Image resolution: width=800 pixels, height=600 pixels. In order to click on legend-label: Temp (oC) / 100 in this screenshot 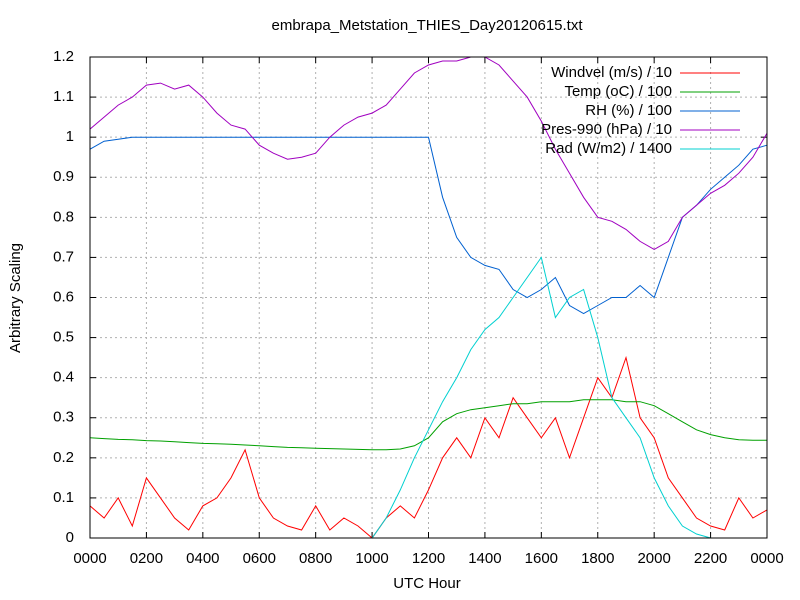, I will do `click(618, 91)`.